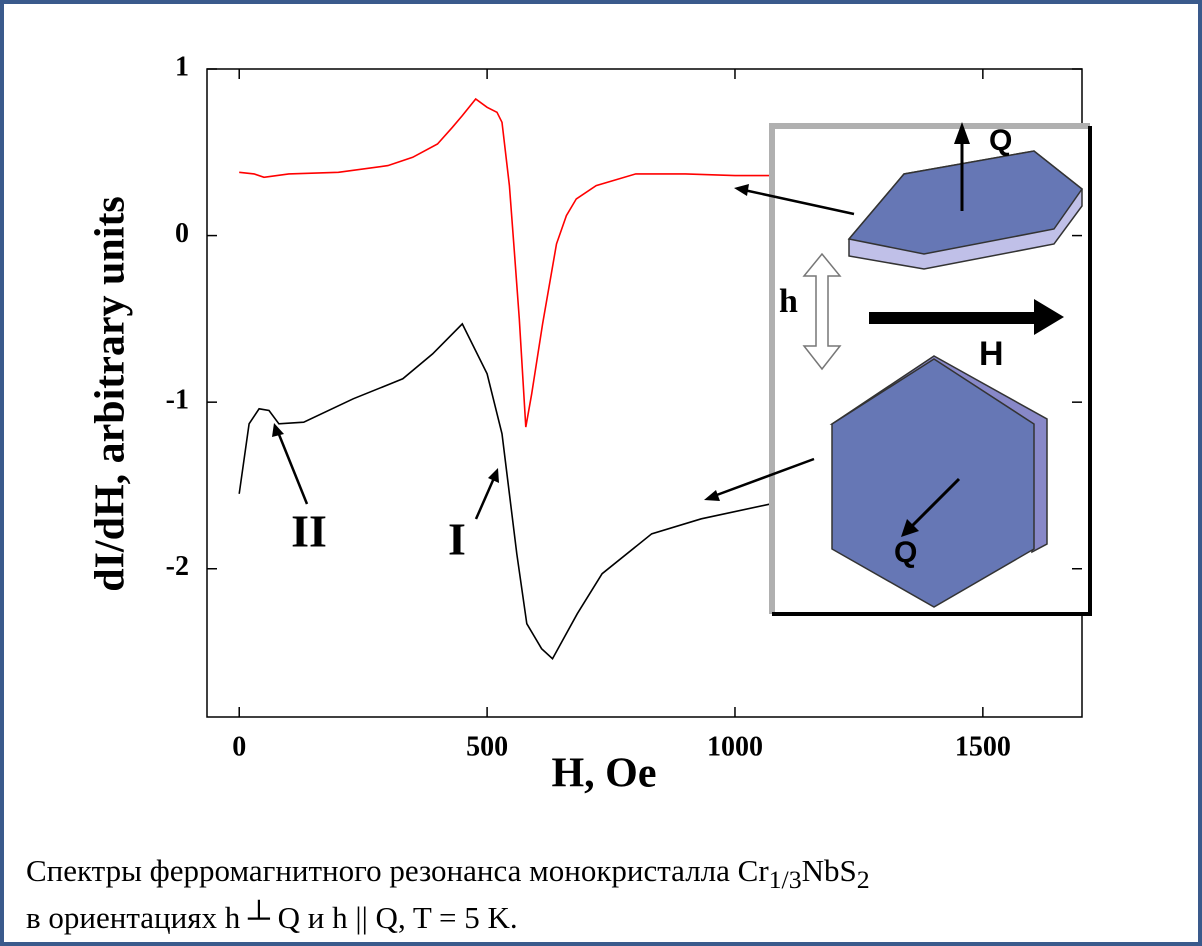 The height and width of the screenshot is (946, 1202). What do you see at coordinates (829, 870) in the screenshot?
I see `caption-text: NbS` at bounding box center [829, 870].